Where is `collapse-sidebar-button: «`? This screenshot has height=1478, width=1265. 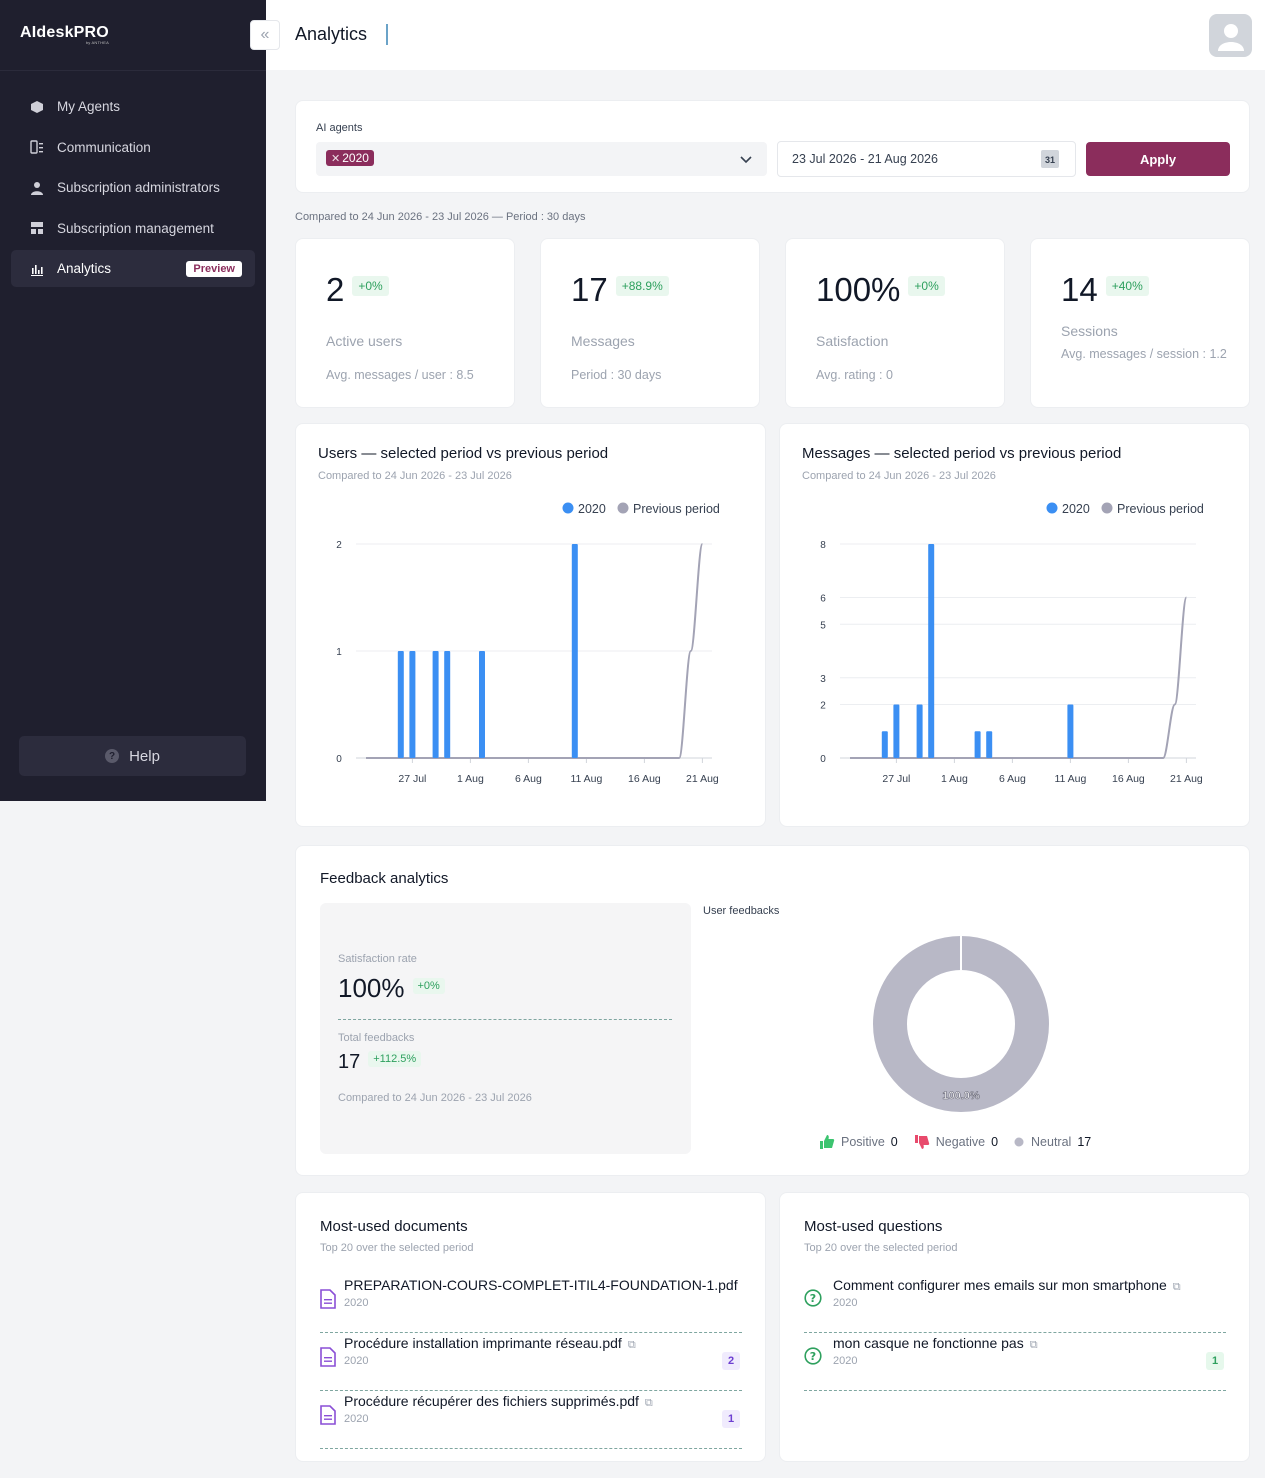 collapse-sidebar-button: « is located at coordinates (265, 35).